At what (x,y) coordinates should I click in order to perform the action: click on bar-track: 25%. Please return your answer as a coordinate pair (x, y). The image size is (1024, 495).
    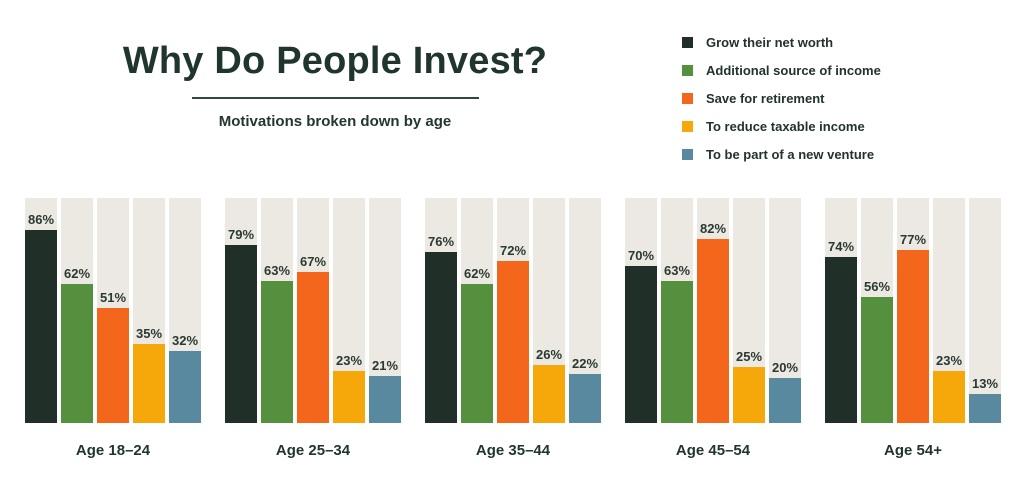
    Looking at the image, I should click on (749, 310).